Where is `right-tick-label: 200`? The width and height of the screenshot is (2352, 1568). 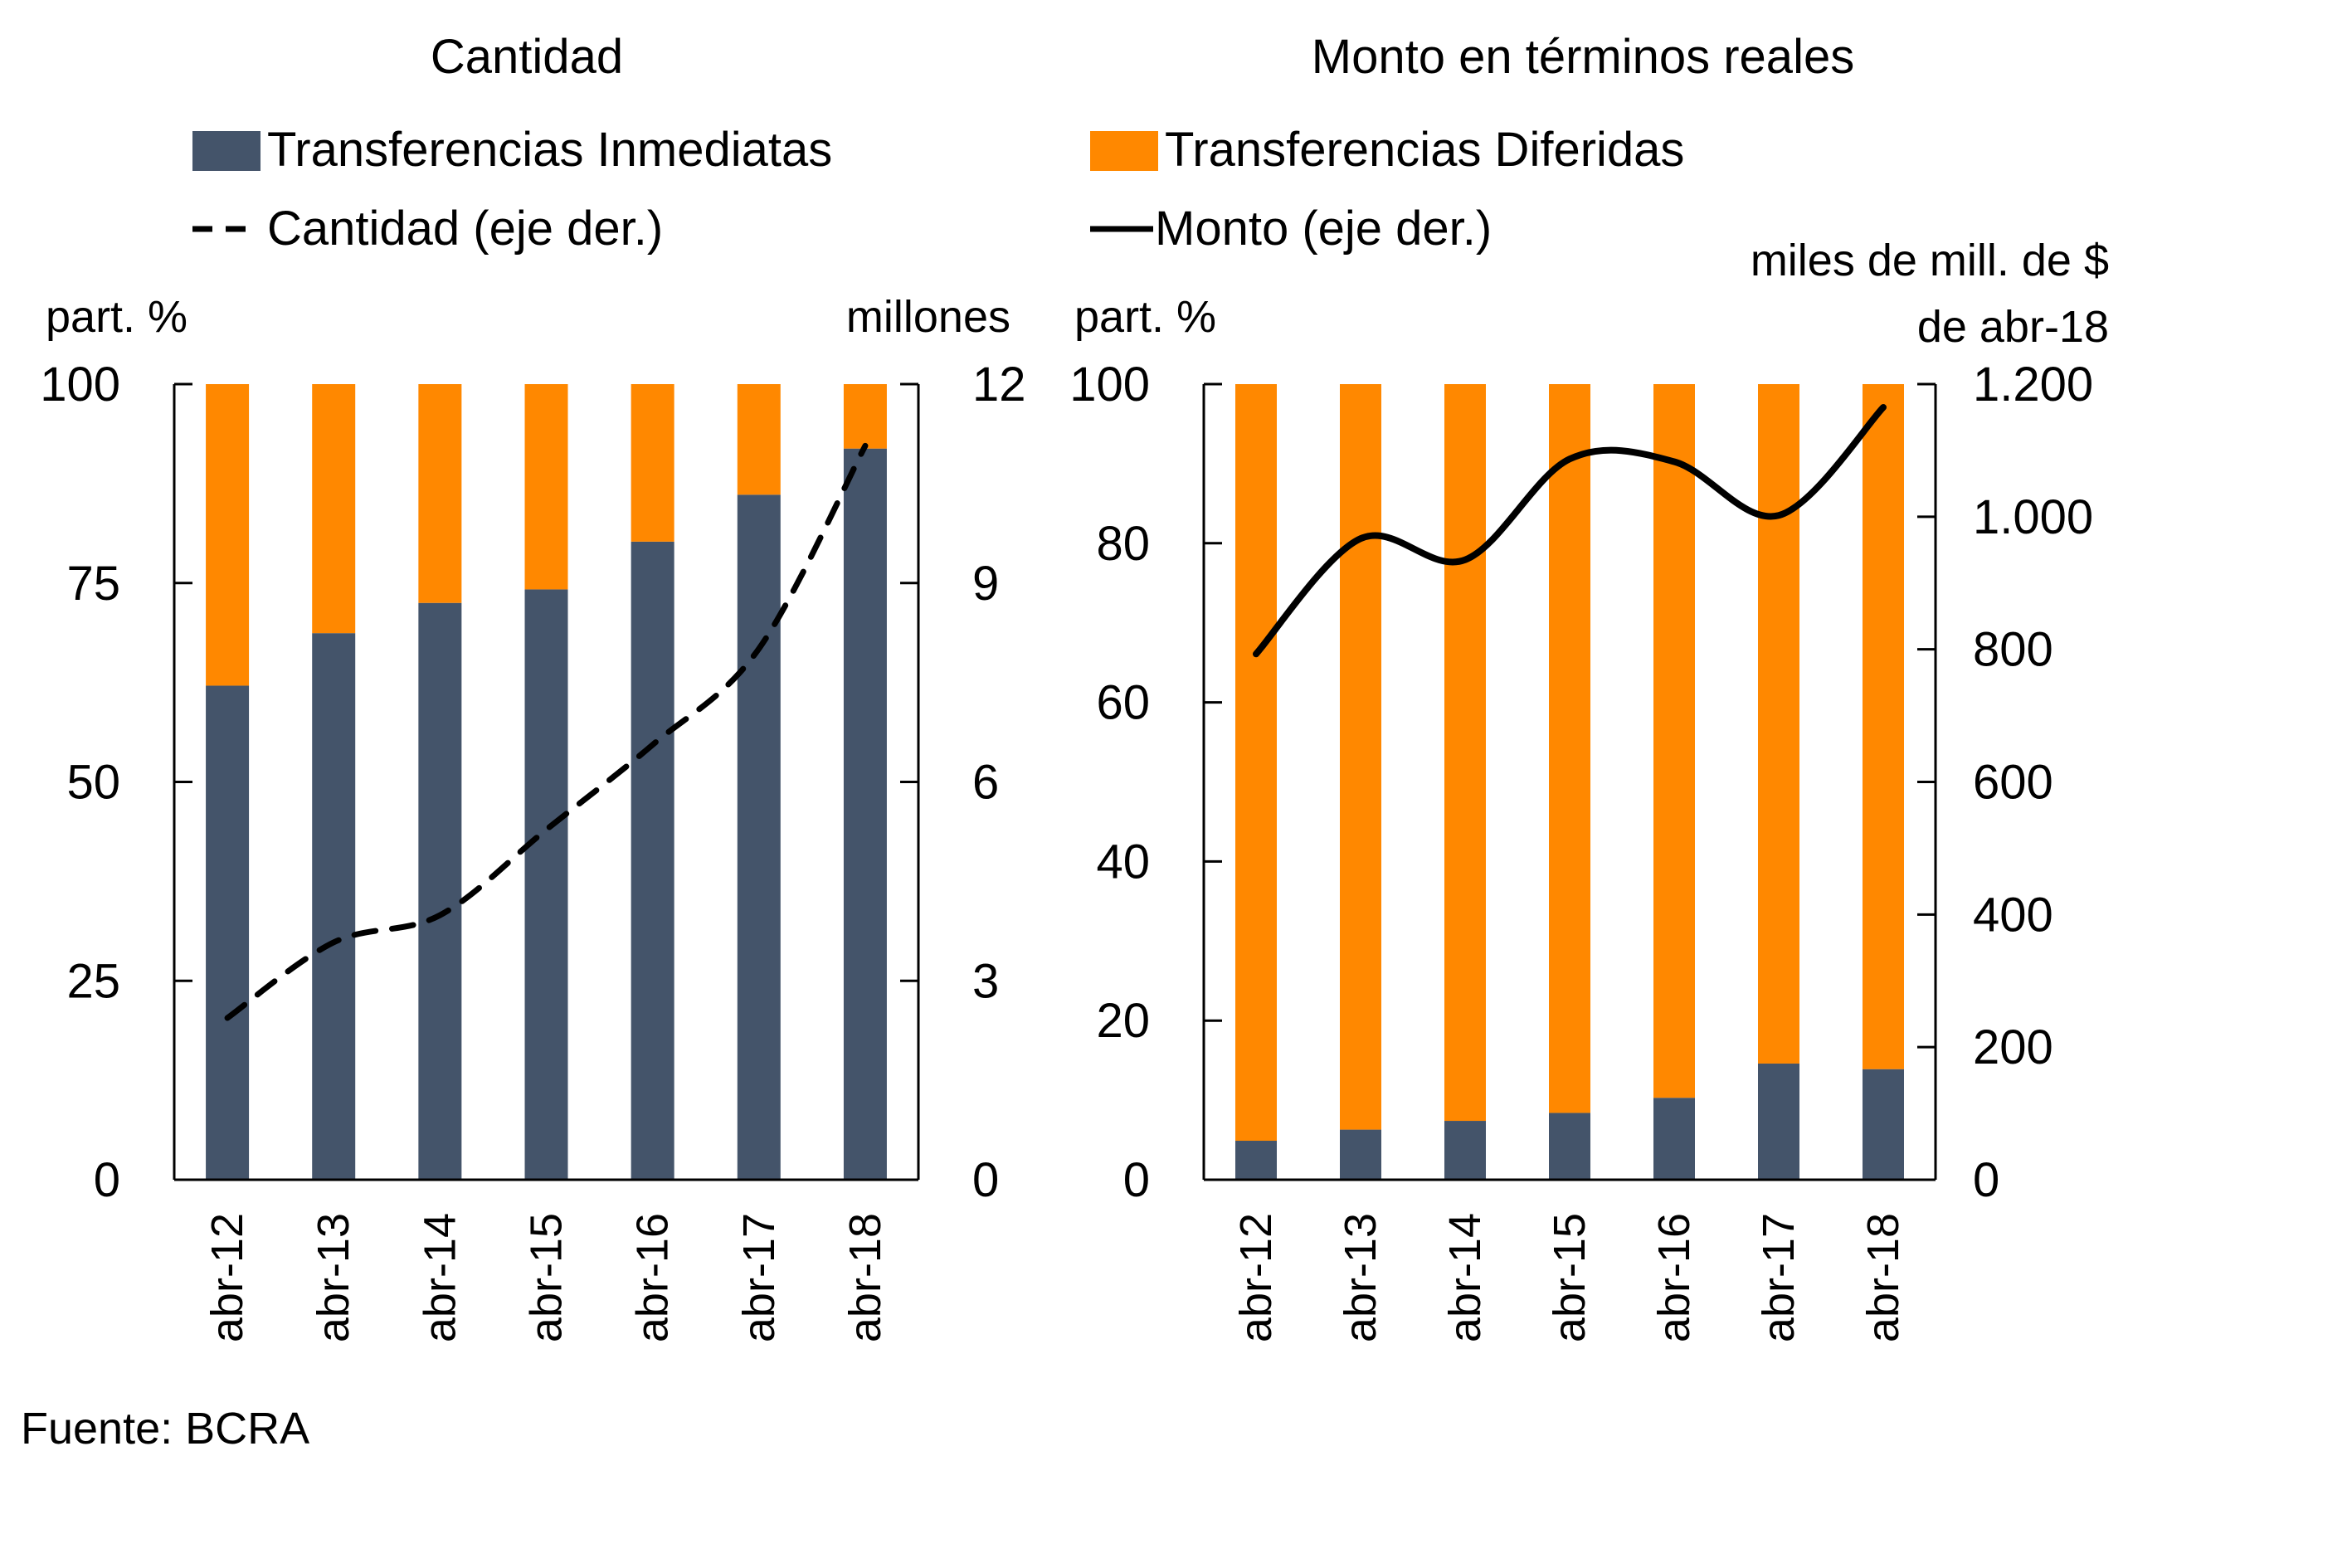
right-tick-label: 200 is located at coordinates (2013, 1047).